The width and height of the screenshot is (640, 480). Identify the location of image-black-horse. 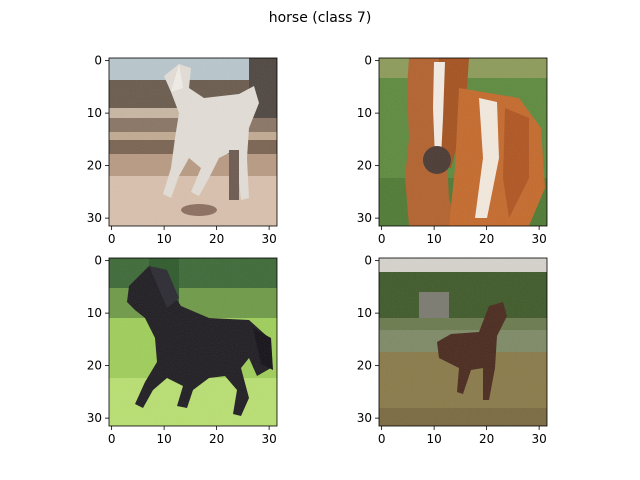
(193, 342).